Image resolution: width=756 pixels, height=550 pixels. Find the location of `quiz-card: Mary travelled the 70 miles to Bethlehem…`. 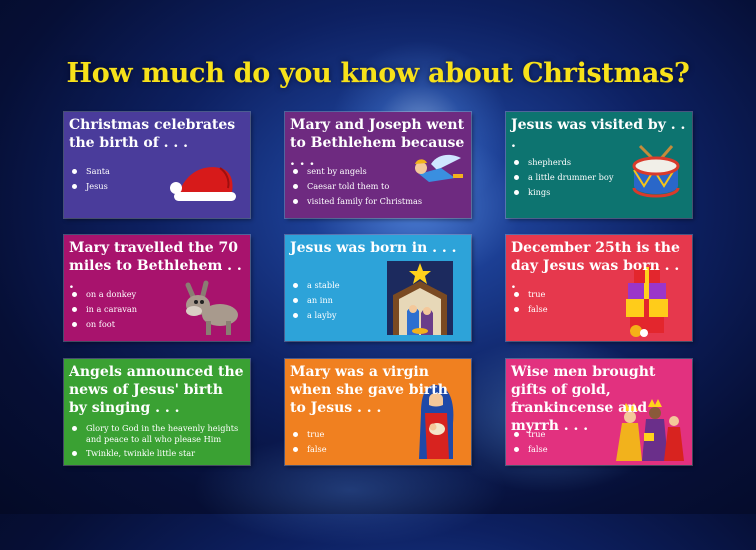

quiz-card: Mary travelled the 70 miles to Bethlehem… is located at coordinates (157, 288).